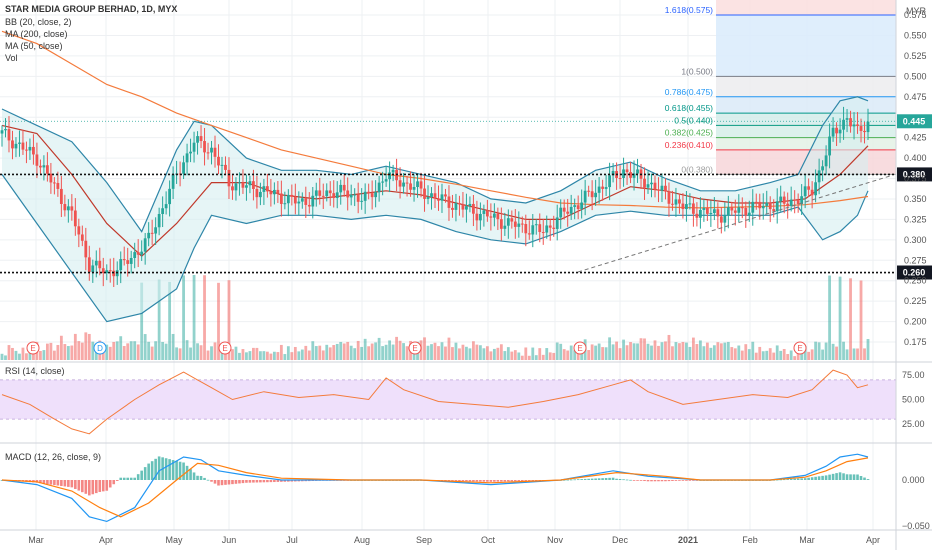 The height and width of the screenshot is (550, 932). What do you see at coordinates (38, 22) in the screenshot?
I see `legend-bb: BB (20, close, 2)` at bounding box center [38, 22].